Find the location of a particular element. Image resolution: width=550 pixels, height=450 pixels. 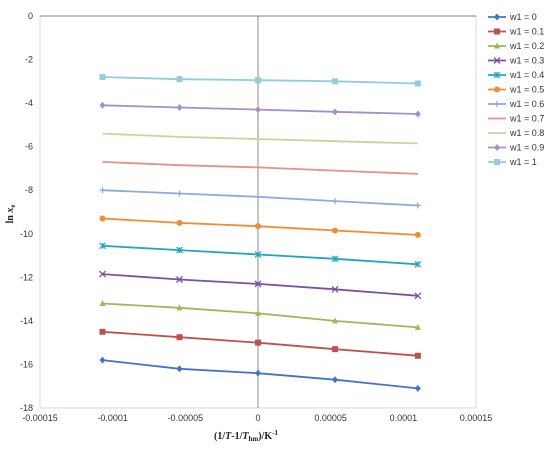

legend-item: w1 = 0 is located at coordinates (512, 17).